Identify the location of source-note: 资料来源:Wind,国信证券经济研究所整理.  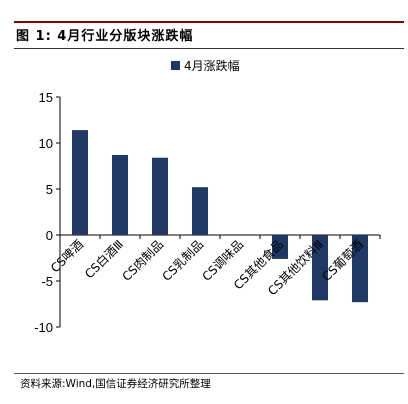
(115, 384).